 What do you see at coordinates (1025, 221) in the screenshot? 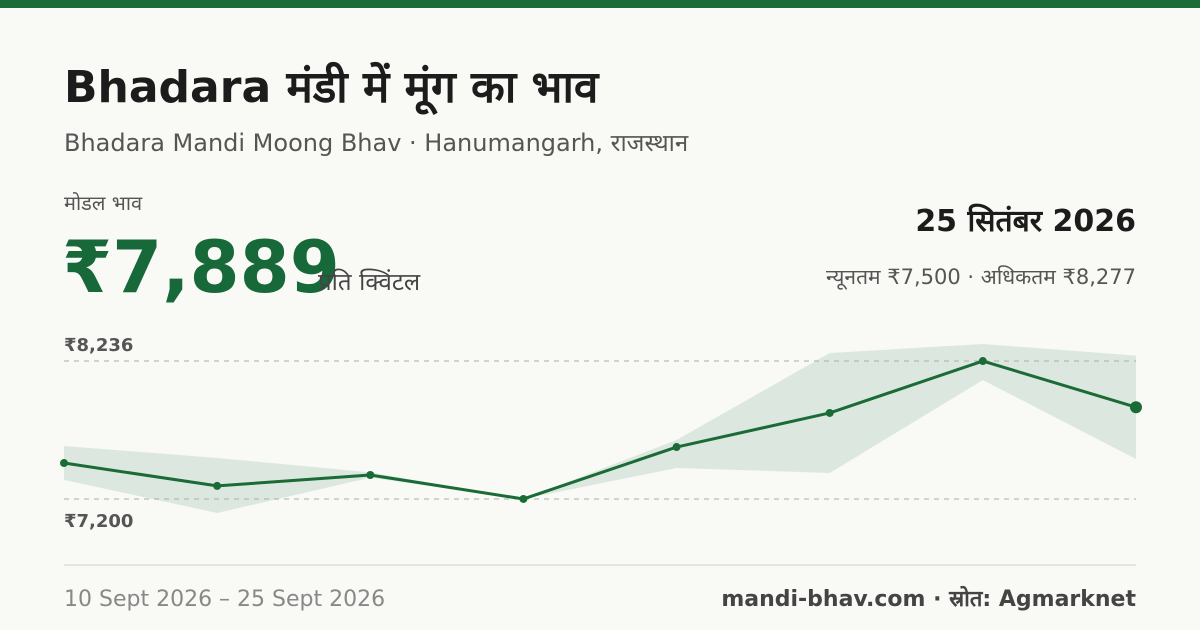
I see `date: 25 सितंबर 2026` at bounding box center [1025, 221].